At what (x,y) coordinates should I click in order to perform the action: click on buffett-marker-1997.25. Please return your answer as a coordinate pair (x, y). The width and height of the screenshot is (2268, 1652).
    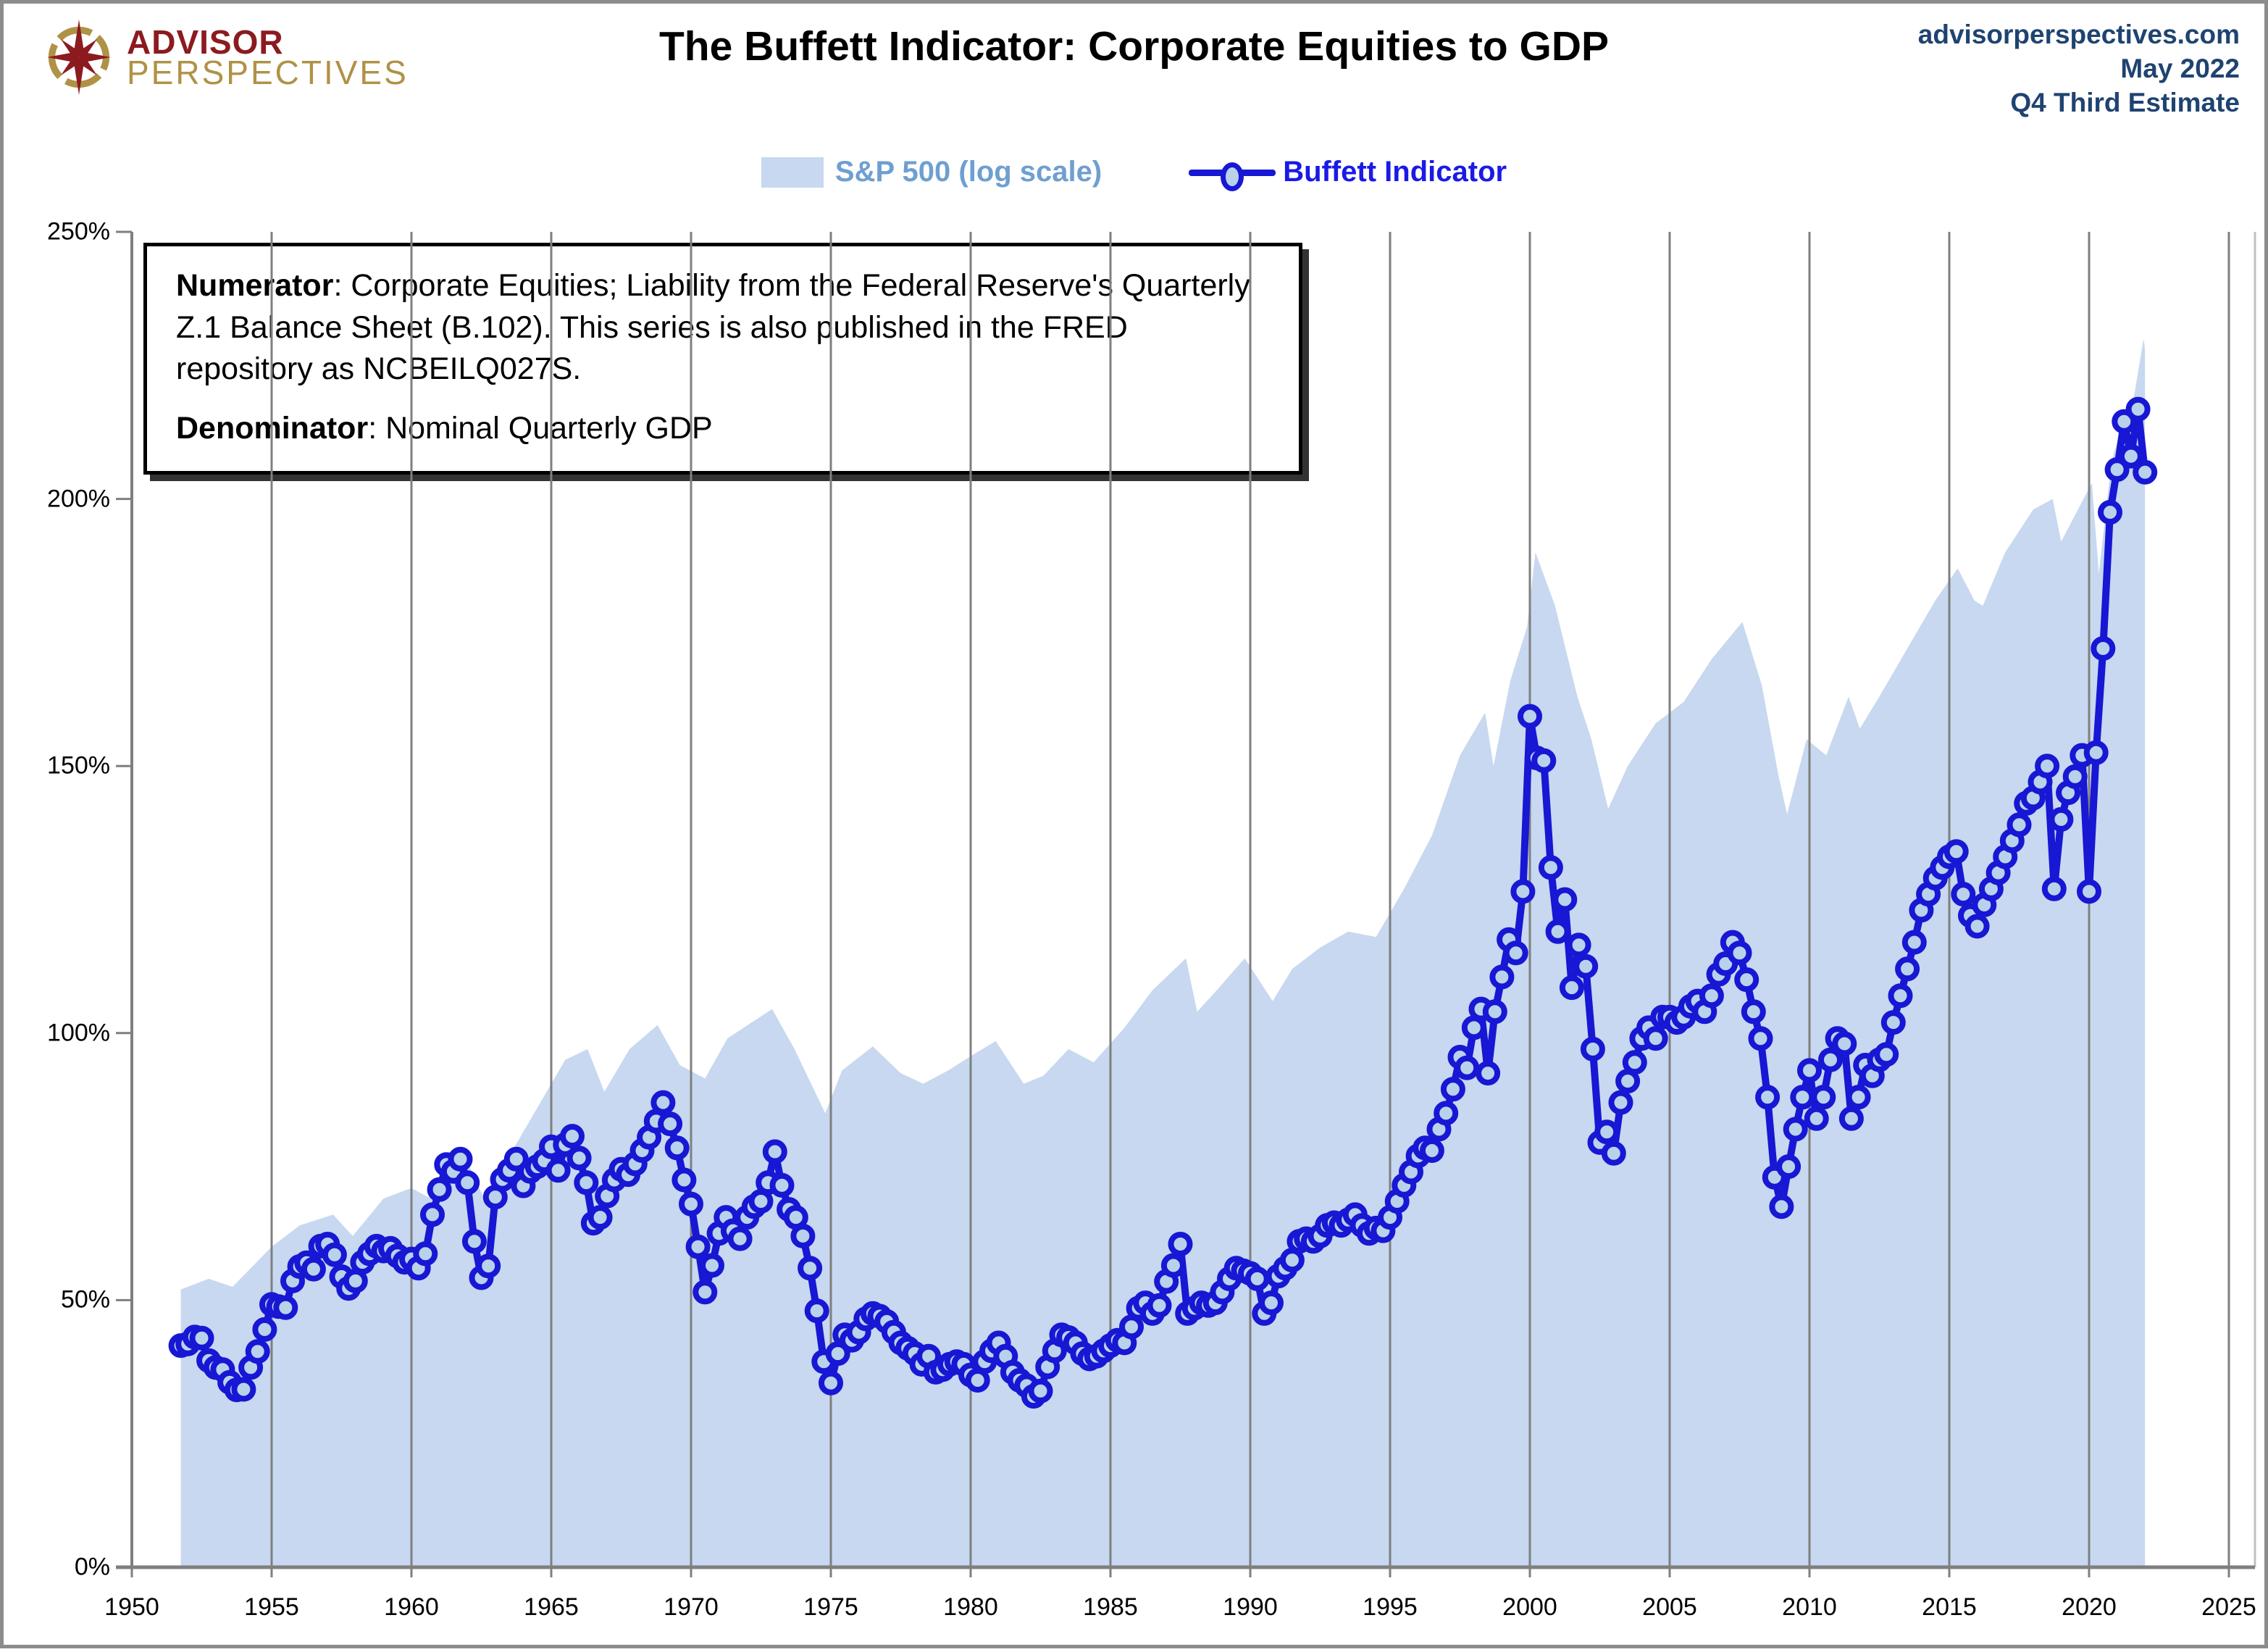
    Looking at the image, I should click on (1453, 1089).